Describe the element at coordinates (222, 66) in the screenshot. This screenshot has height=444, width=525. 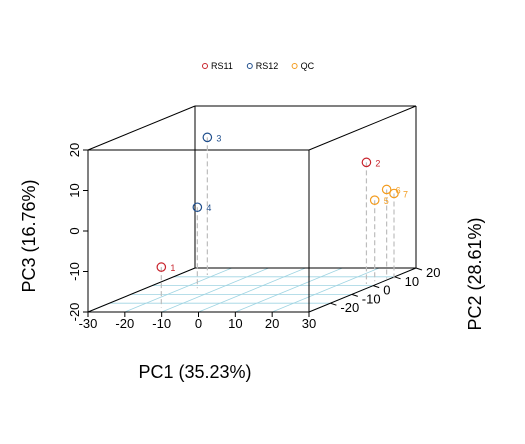
I see `legend-label: RS11` at that location.